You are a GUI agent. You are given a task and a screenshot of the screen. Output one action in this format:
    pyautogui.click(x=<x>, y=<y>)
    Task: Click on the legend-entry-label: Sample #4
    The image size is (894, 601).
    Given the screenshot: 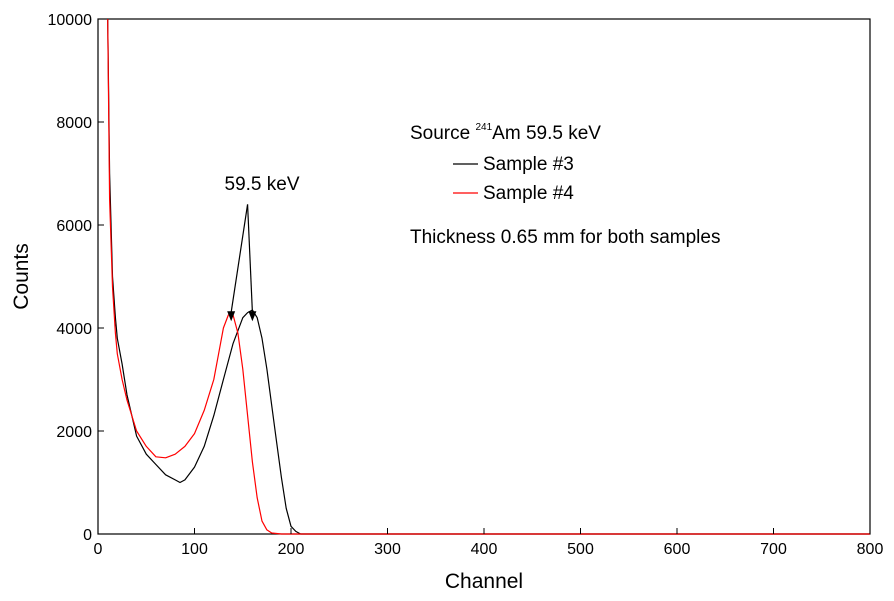 What is the action you would take?
    pyautogui.click(x=528, y=193)
    